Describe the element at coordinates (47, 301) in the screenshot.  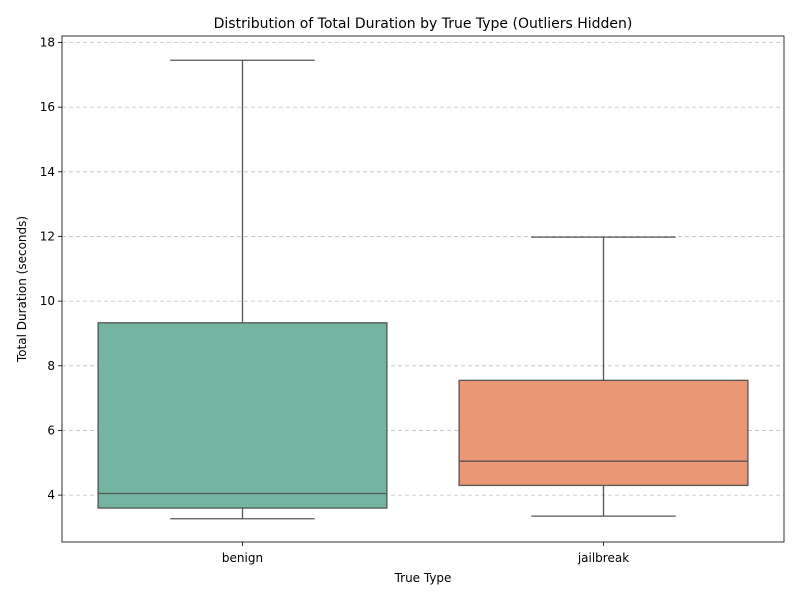
I see `y-tick-label: 10` at that location.